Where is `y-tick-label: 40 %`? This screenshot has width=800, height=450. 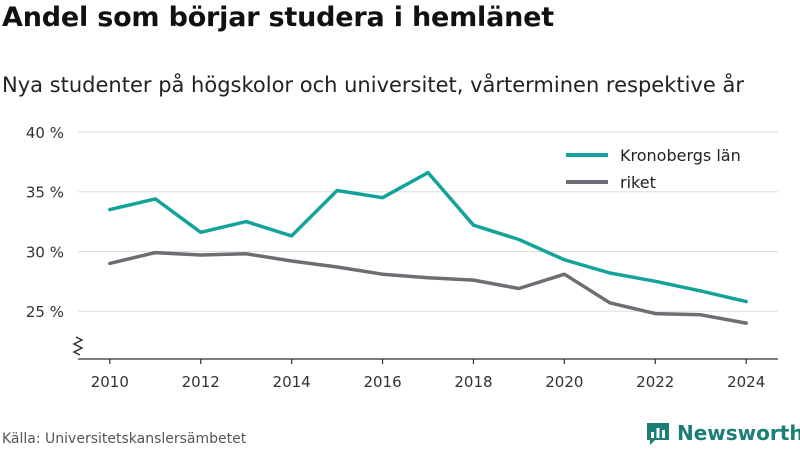 y-tick-label: 40 % is located at coordinates (45, 133).